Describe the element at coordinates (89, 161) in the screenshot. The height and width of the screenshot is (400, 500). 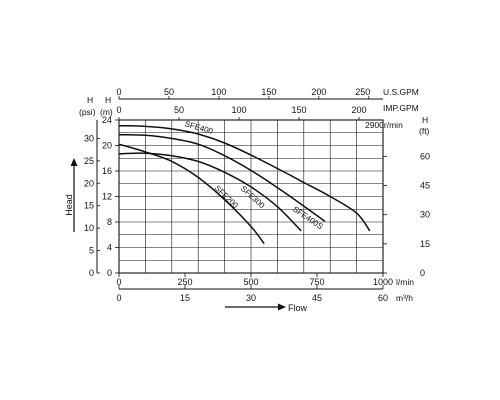
I see `tick-label-psi: 25` at that location.